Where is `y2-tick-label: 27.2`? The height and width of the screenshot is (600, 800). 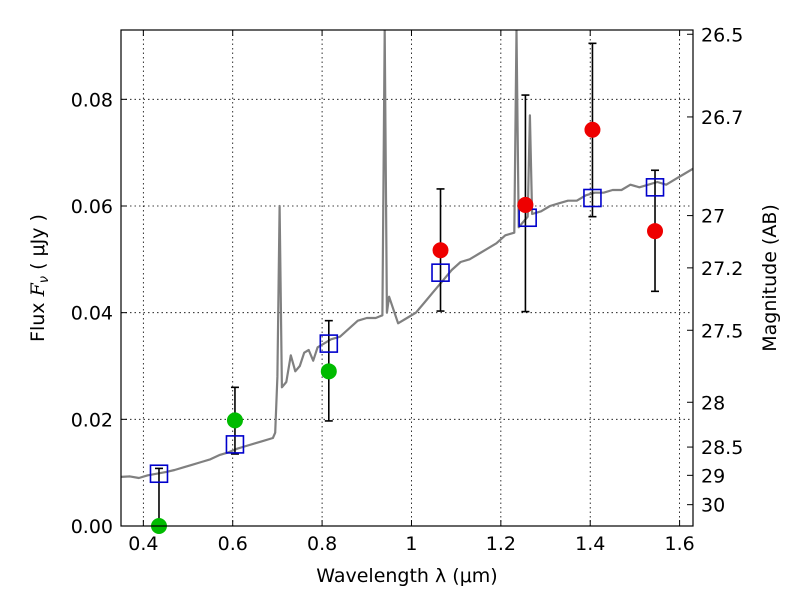 y2-tick-label: 27.2 is located at coordinates (722, 269).